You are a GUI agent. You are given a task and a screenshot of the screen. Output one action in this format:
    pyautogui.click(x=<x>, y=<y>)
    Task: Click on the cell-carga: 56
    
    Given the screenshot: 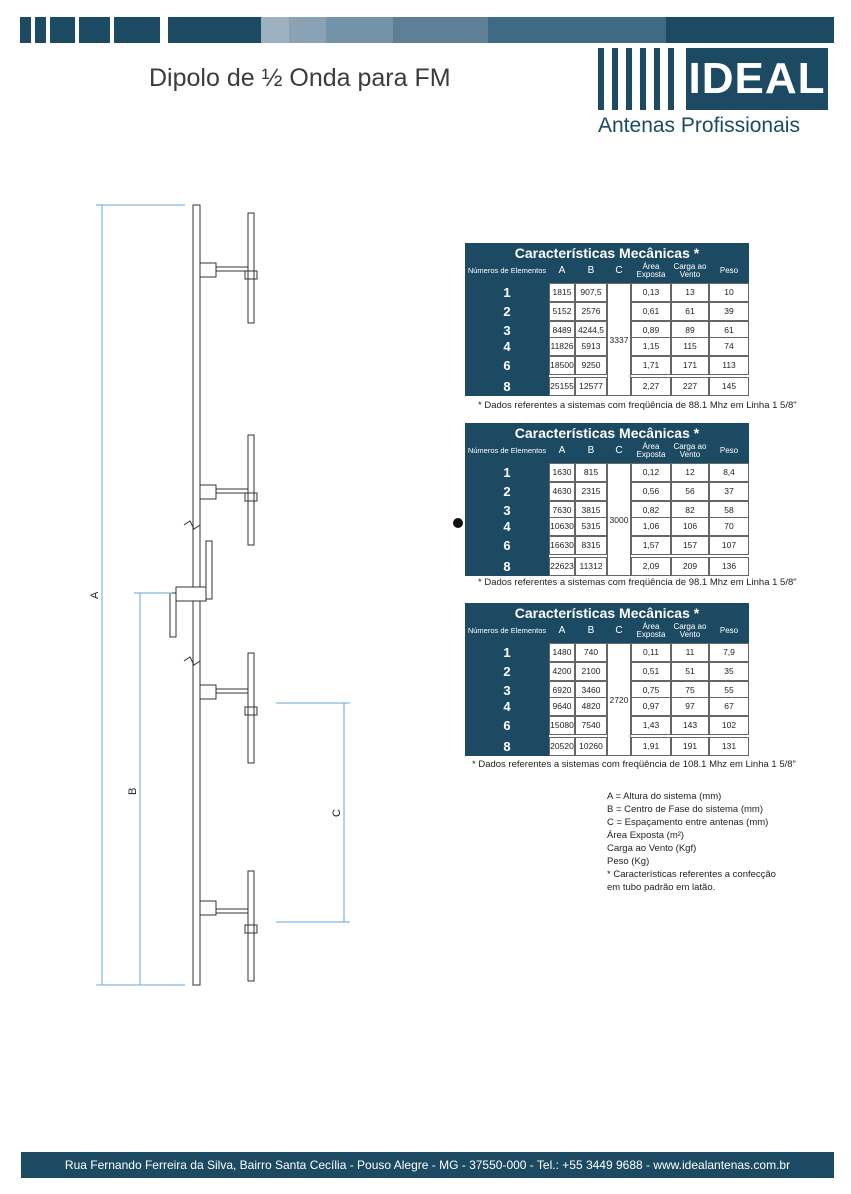 What is the action you would take?
    pyautogui.click(x=690, y=491)
    